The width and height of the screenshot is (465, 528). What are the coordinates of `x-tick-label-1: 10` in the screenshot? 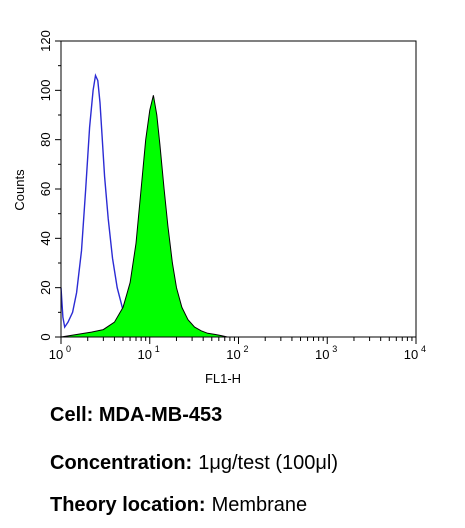 It's located at (145, 354).